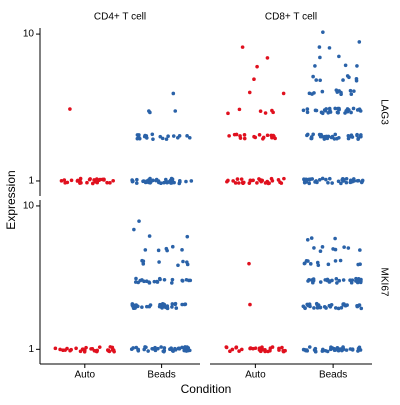 The image size is (400, 405). I want to click on column-title: CD4+ T cell, so click(120, 17).